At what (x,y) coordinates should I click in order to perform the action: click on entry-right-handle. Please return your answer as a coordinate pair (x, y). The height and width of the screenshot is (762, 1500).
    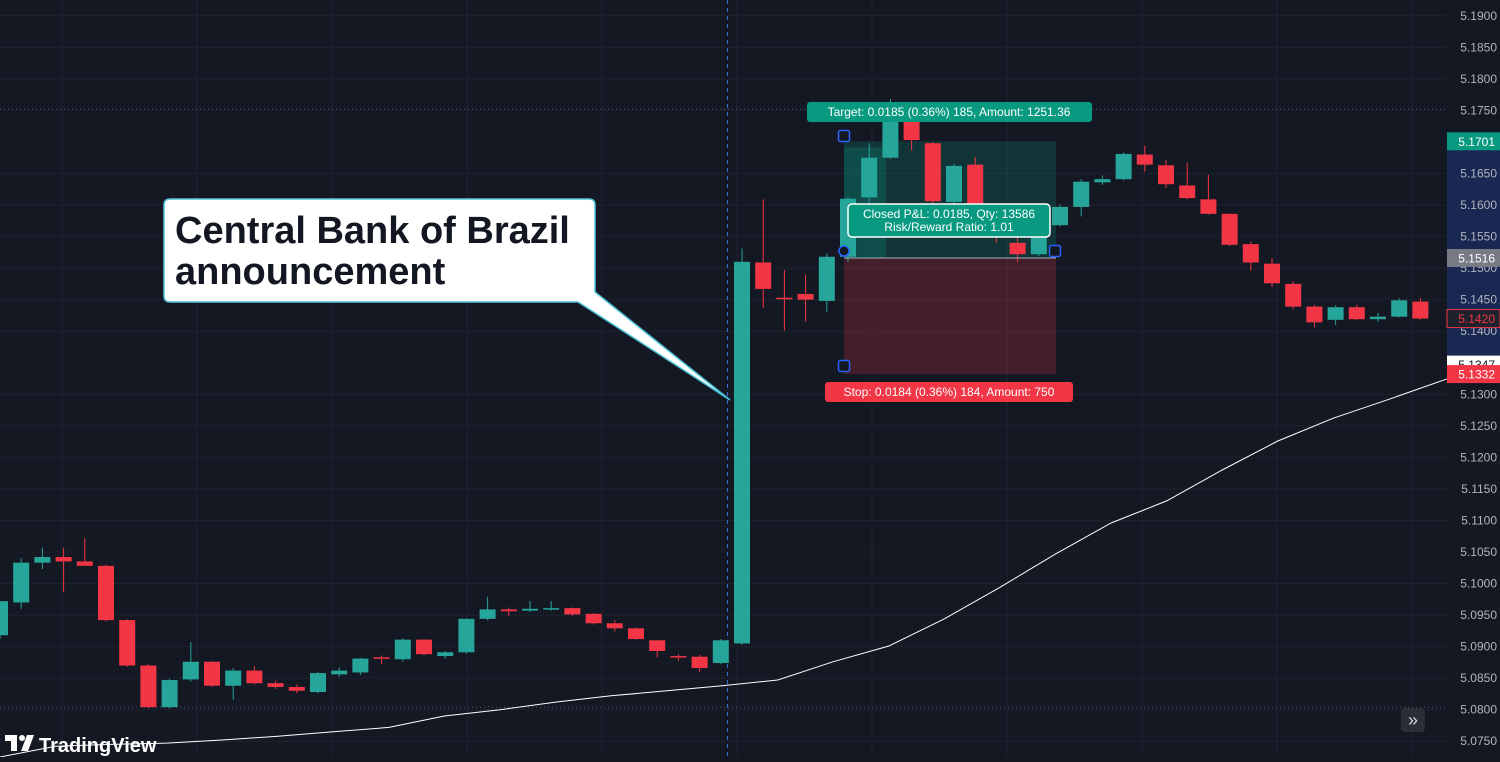
    Looking at the image, I should click on (1055, 251).